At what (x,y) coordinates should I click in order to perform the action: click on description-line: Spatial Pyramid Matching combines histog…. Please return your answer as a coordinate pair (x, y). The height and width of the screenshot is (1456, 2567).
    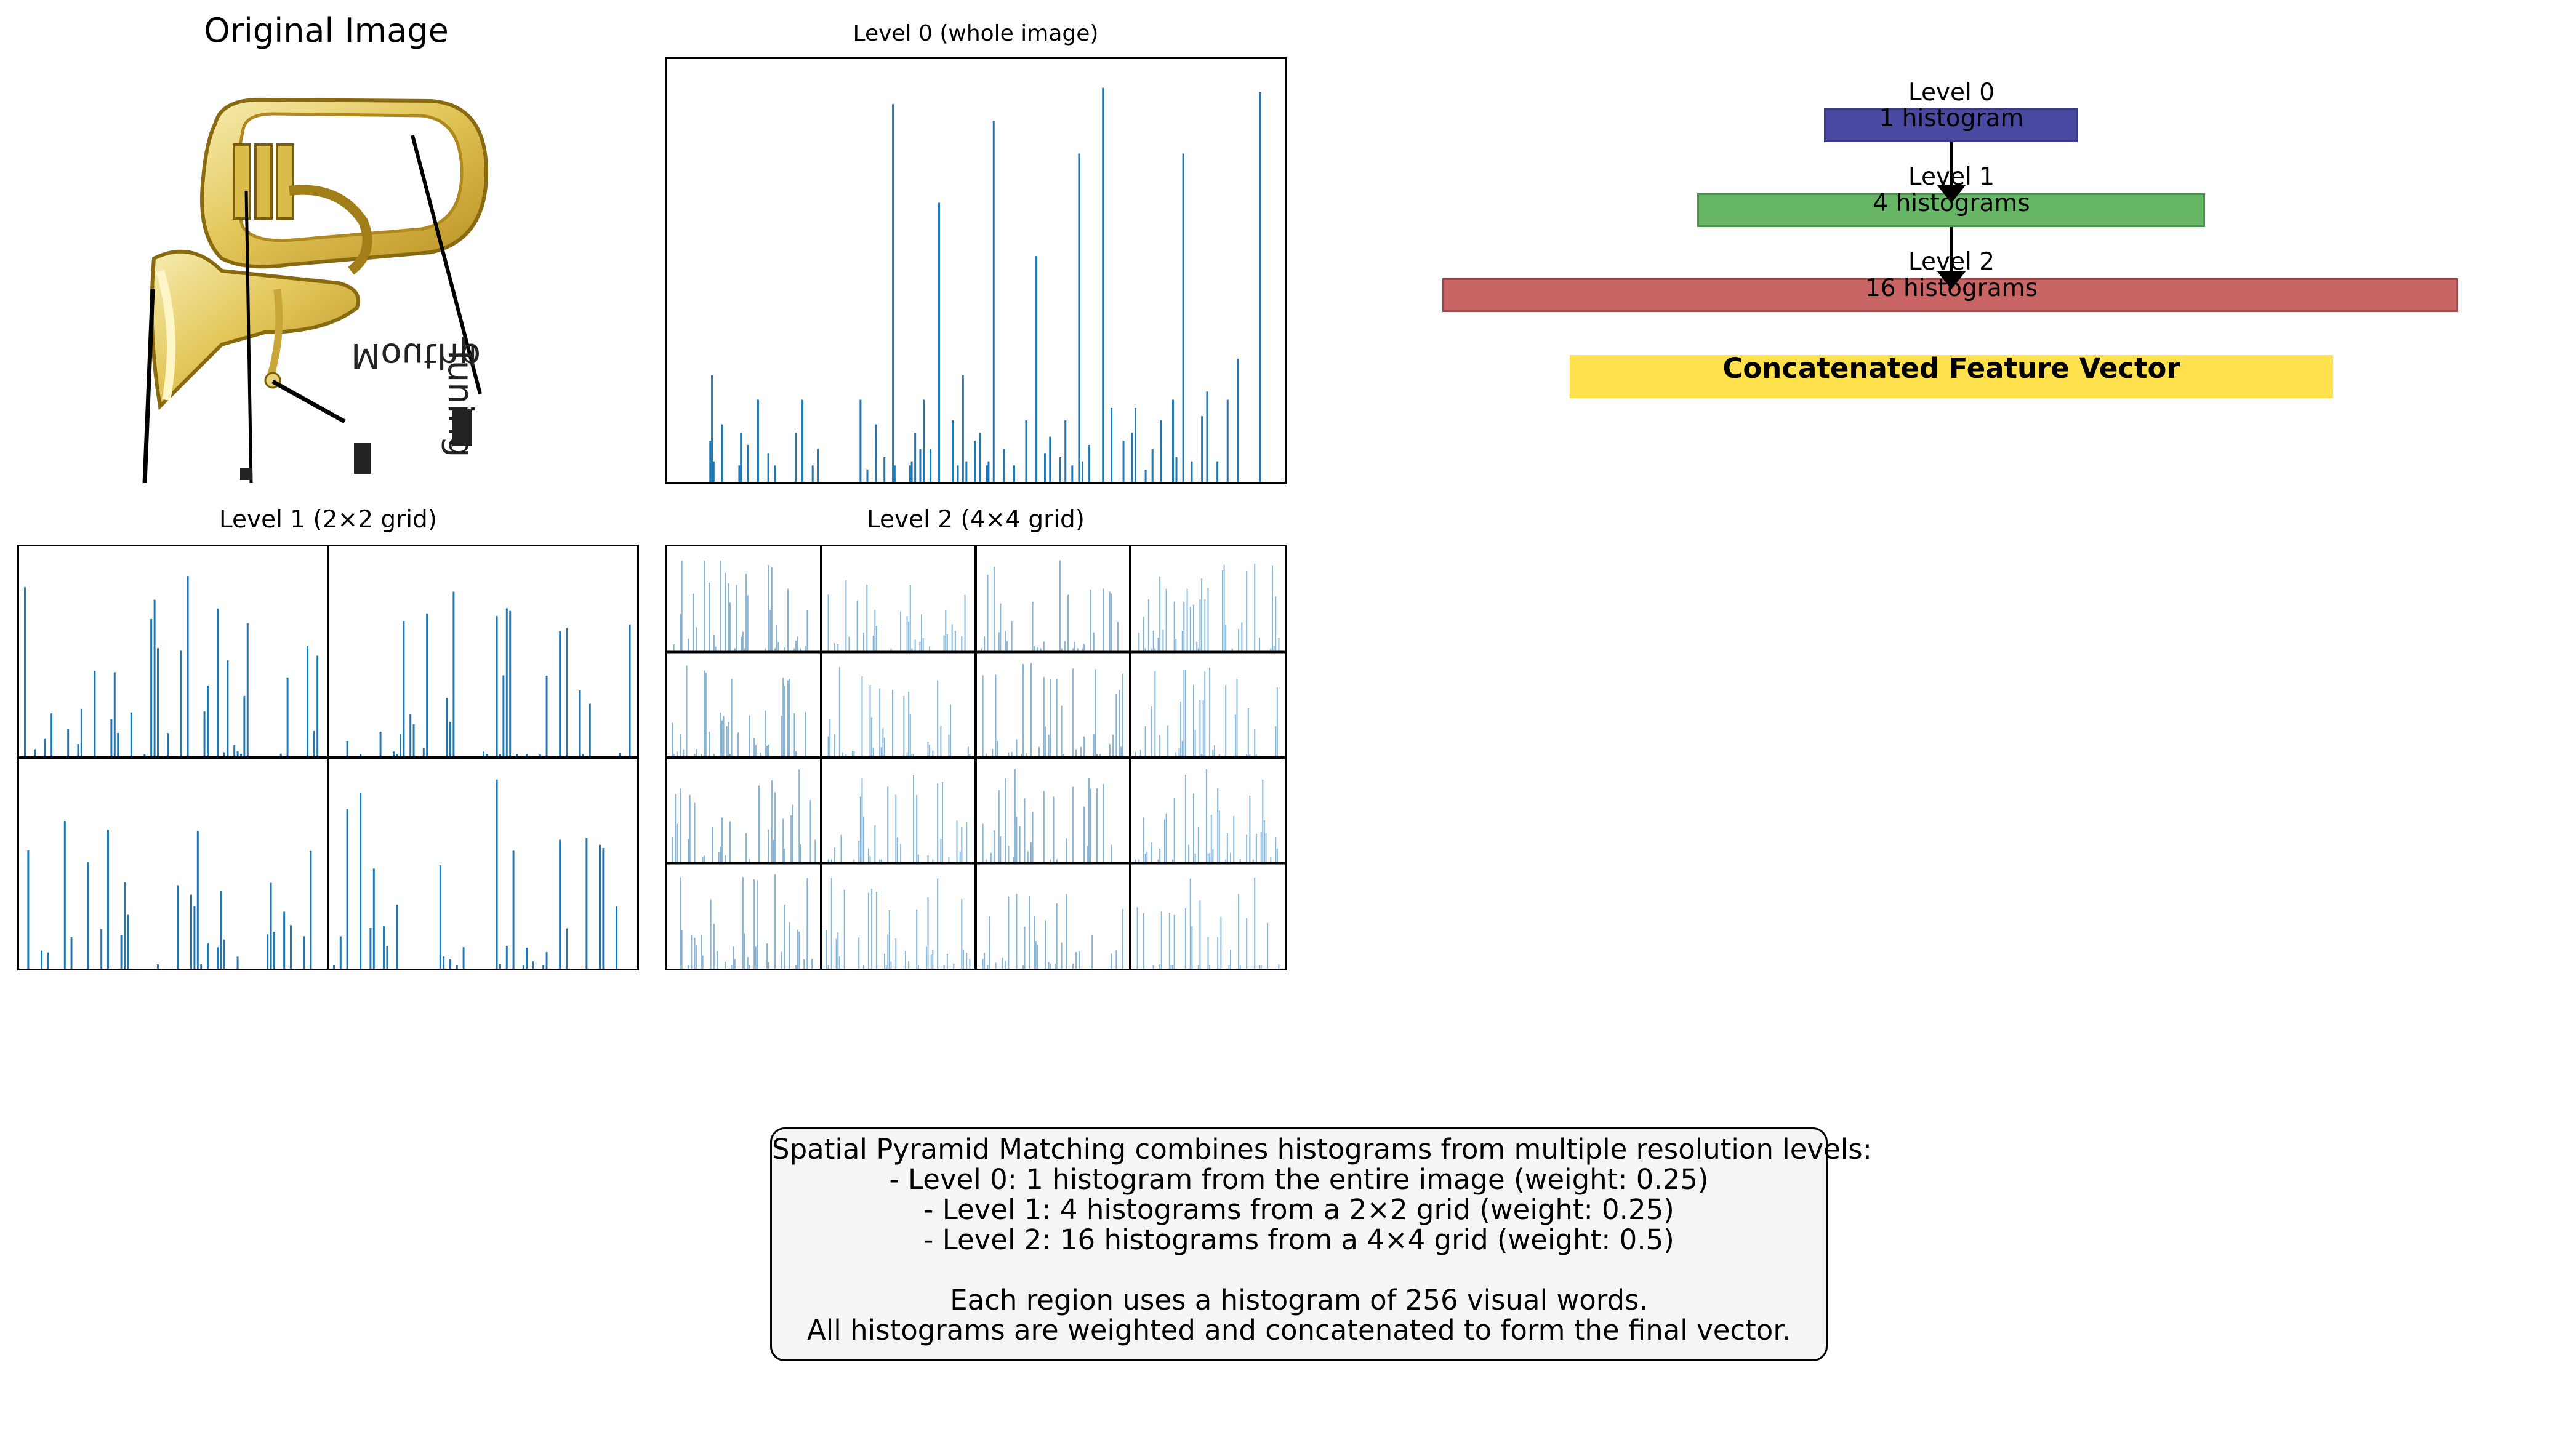
    Looking at the image, I should click on (1322, 1149).